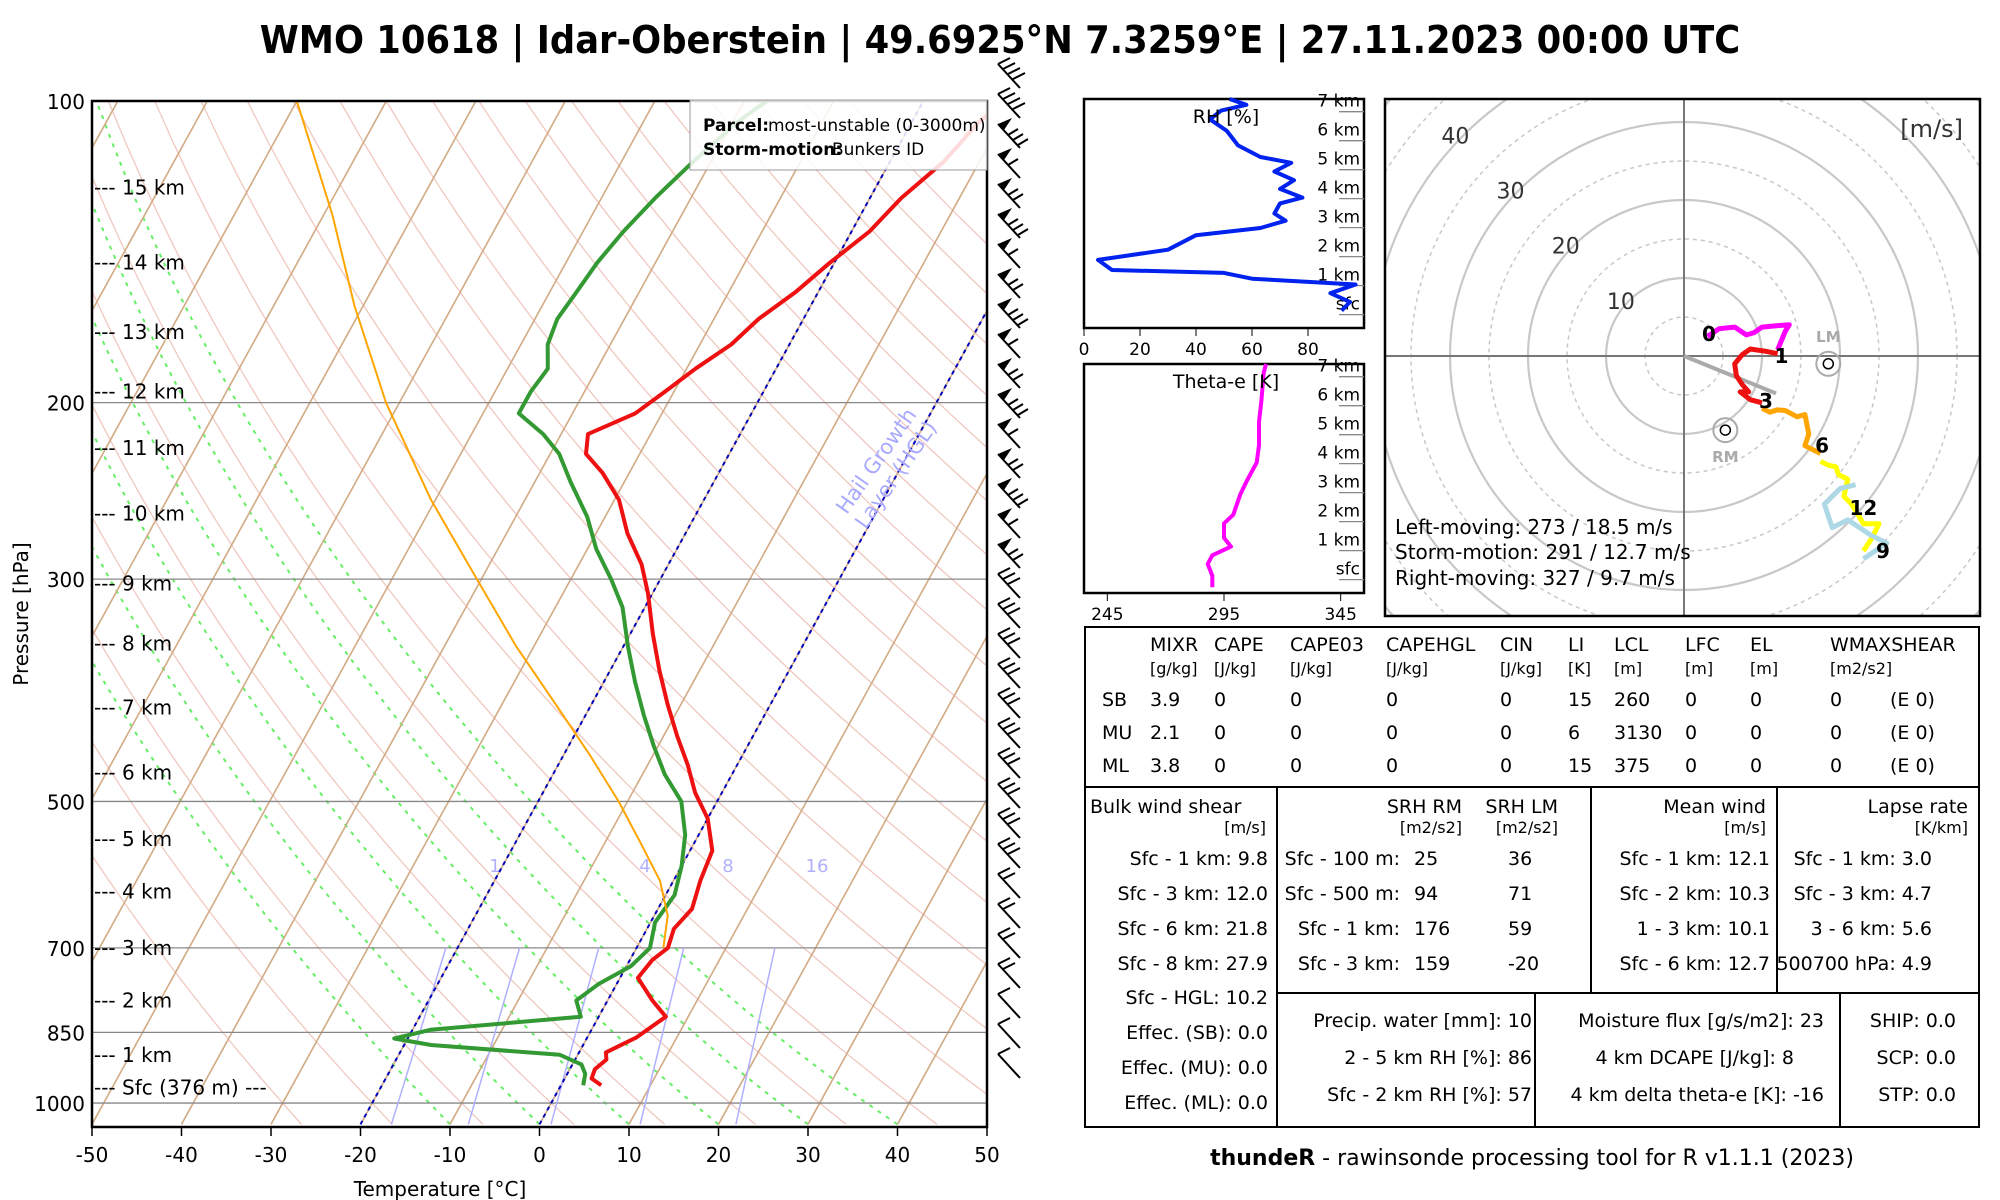  Describe the element at coordinates (1517, 645) in the screenshot. I see `table-header: CIN` at that location.